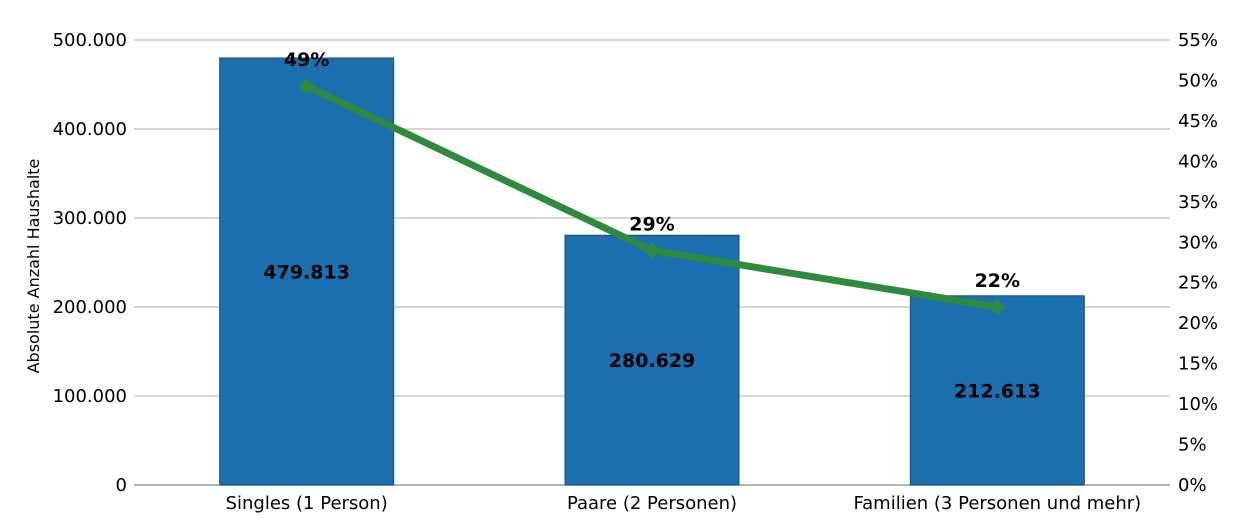 Image resolution: width=1247 pixels, height=529 pixels. I want to click on y2-tick-label: 40%, so click(1198, 161).